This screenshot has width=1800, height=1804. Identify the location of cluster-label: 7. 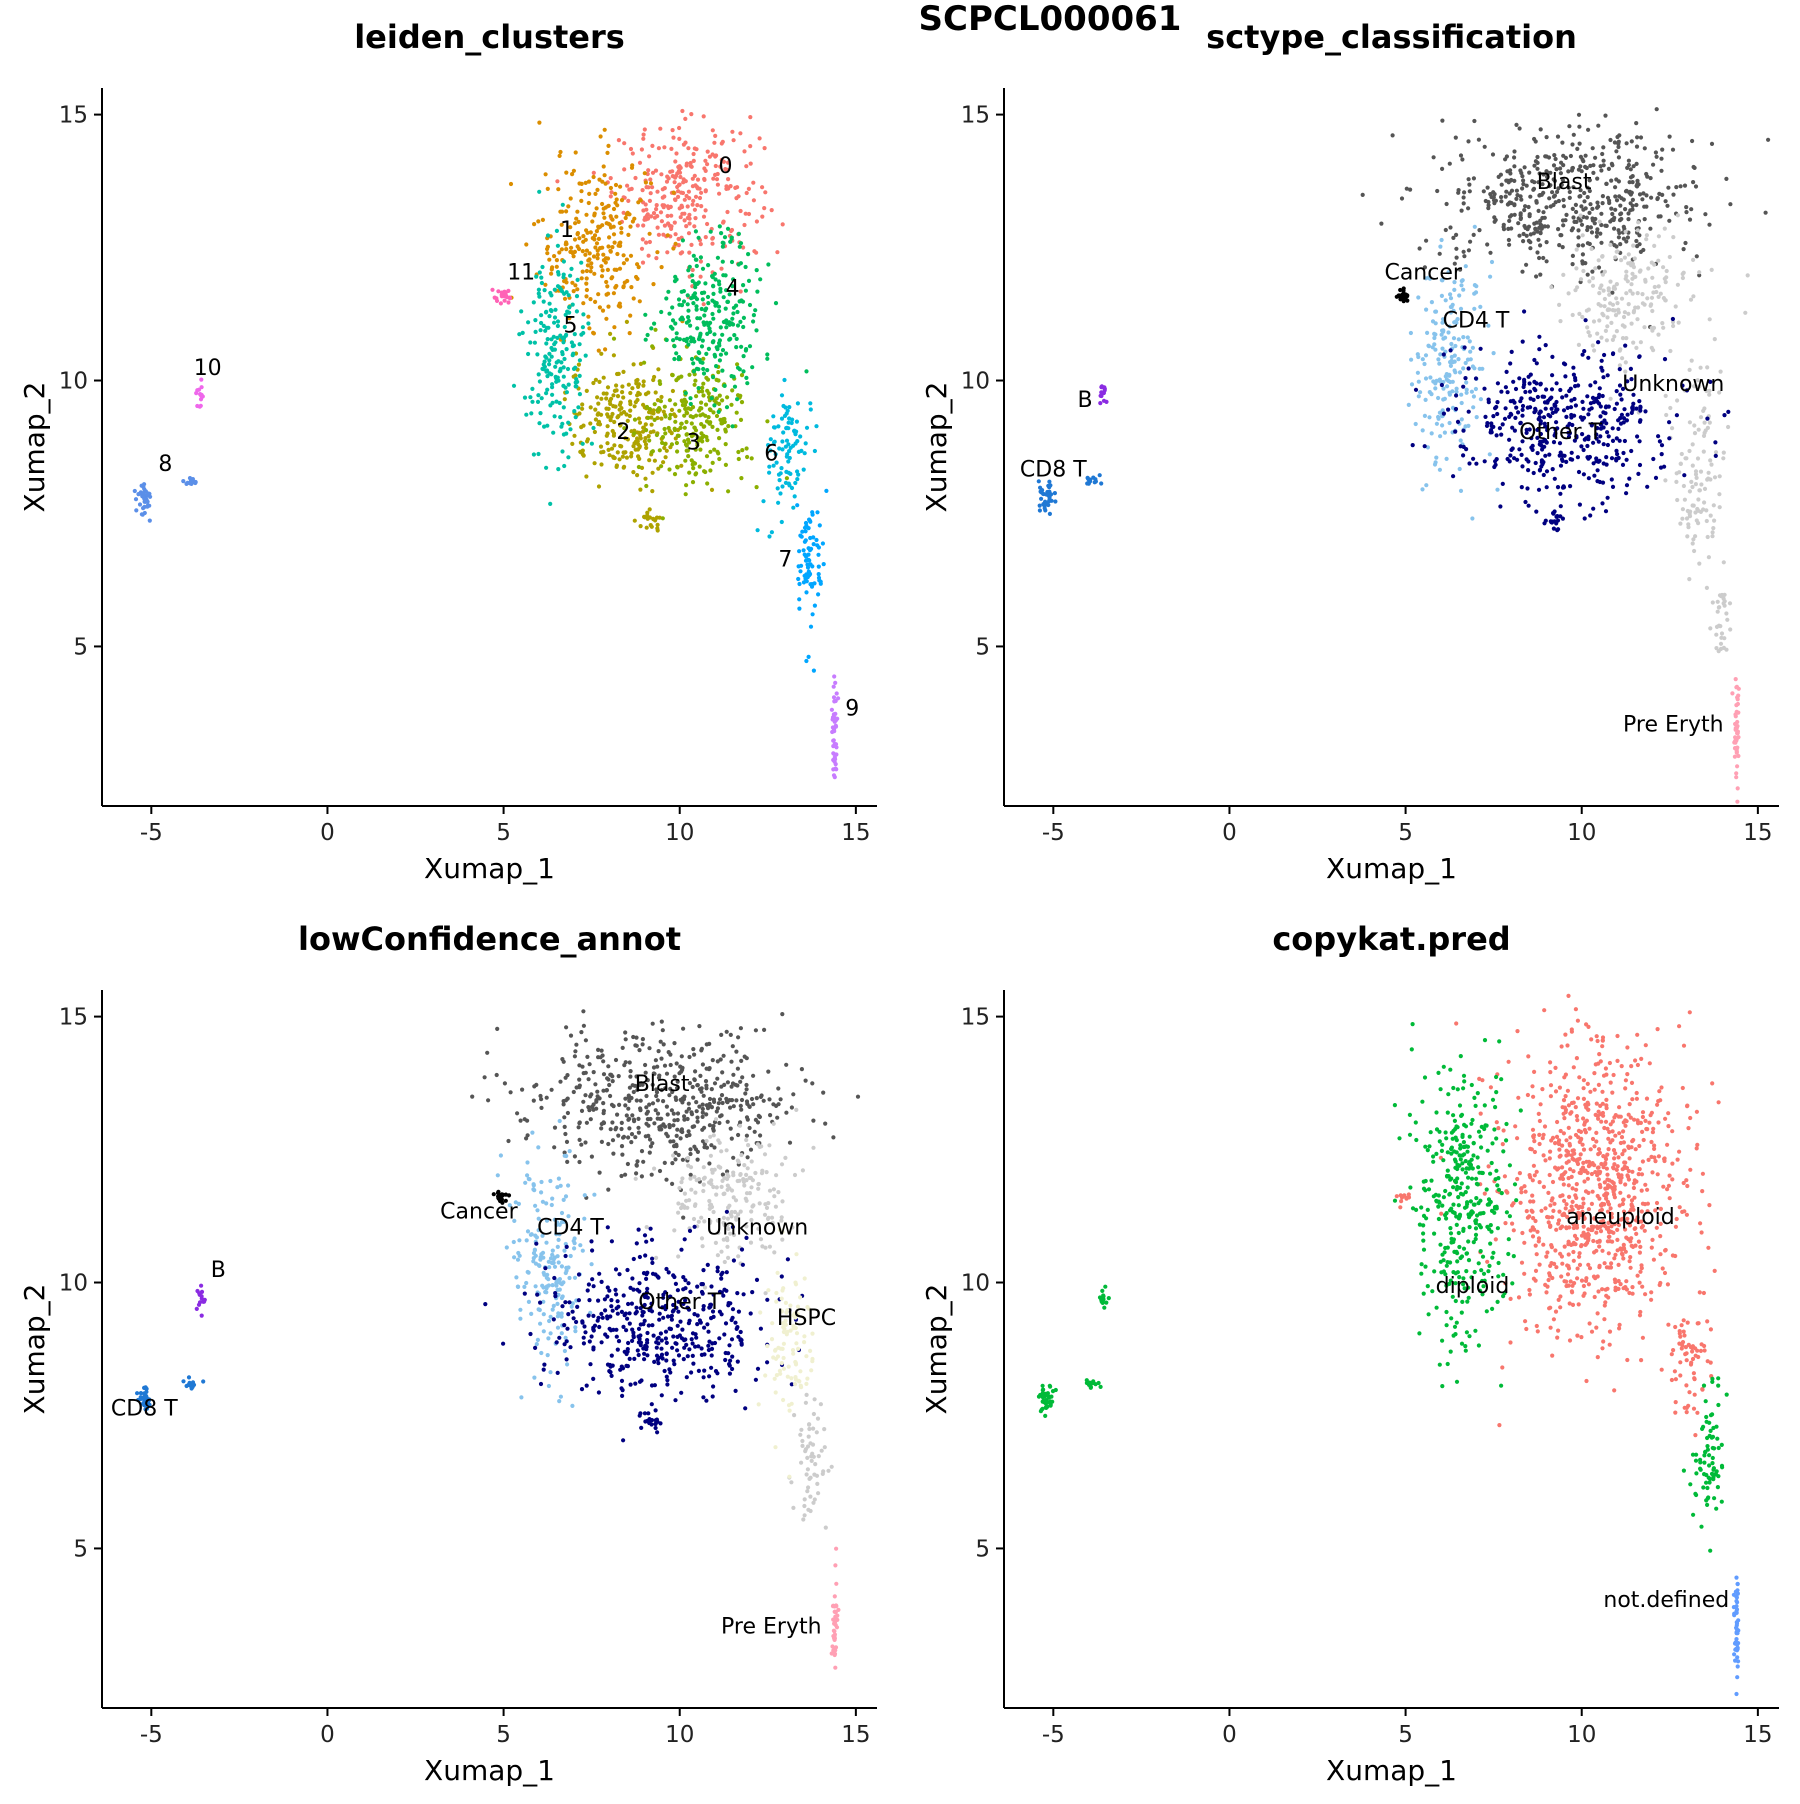
(785, 560).